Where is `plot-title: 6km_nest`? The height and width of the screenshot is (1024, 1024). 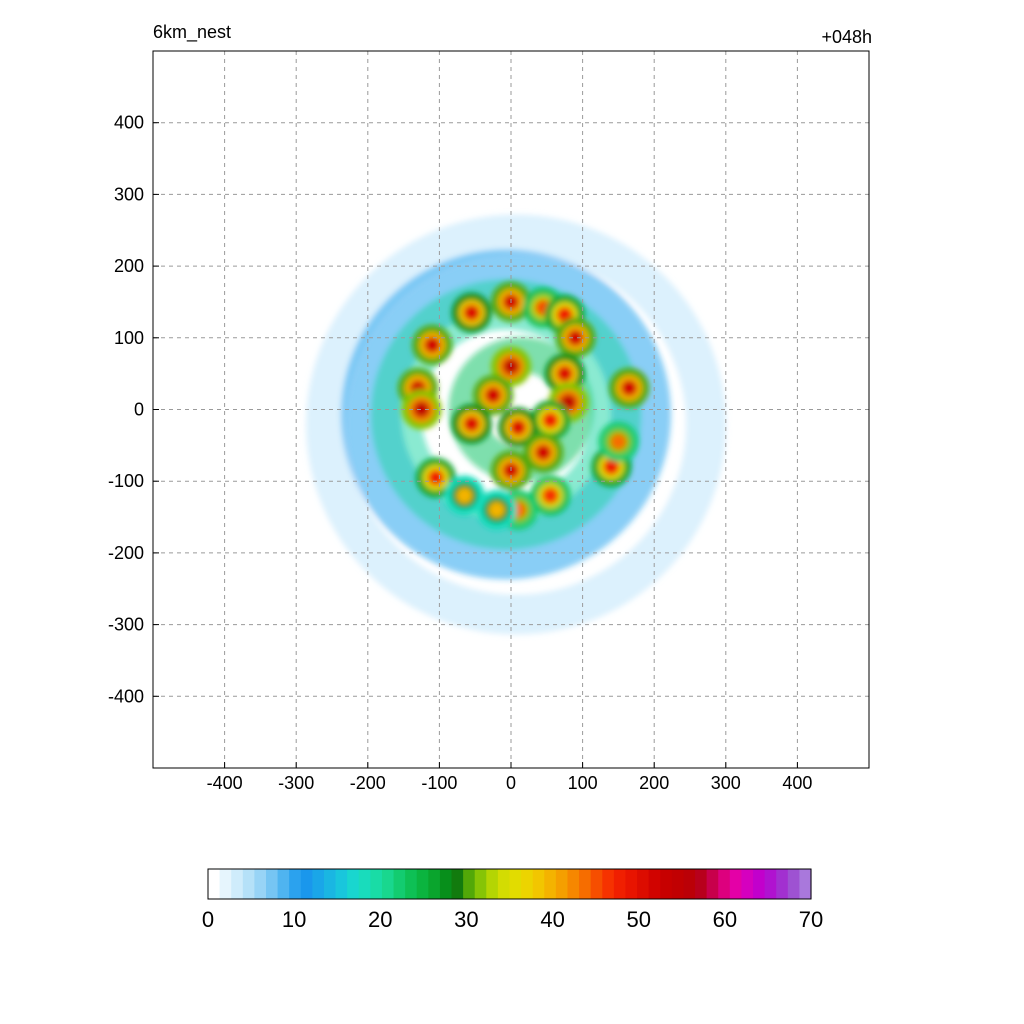
plot-title: 6km_nest is located at coordinates (192, 32).